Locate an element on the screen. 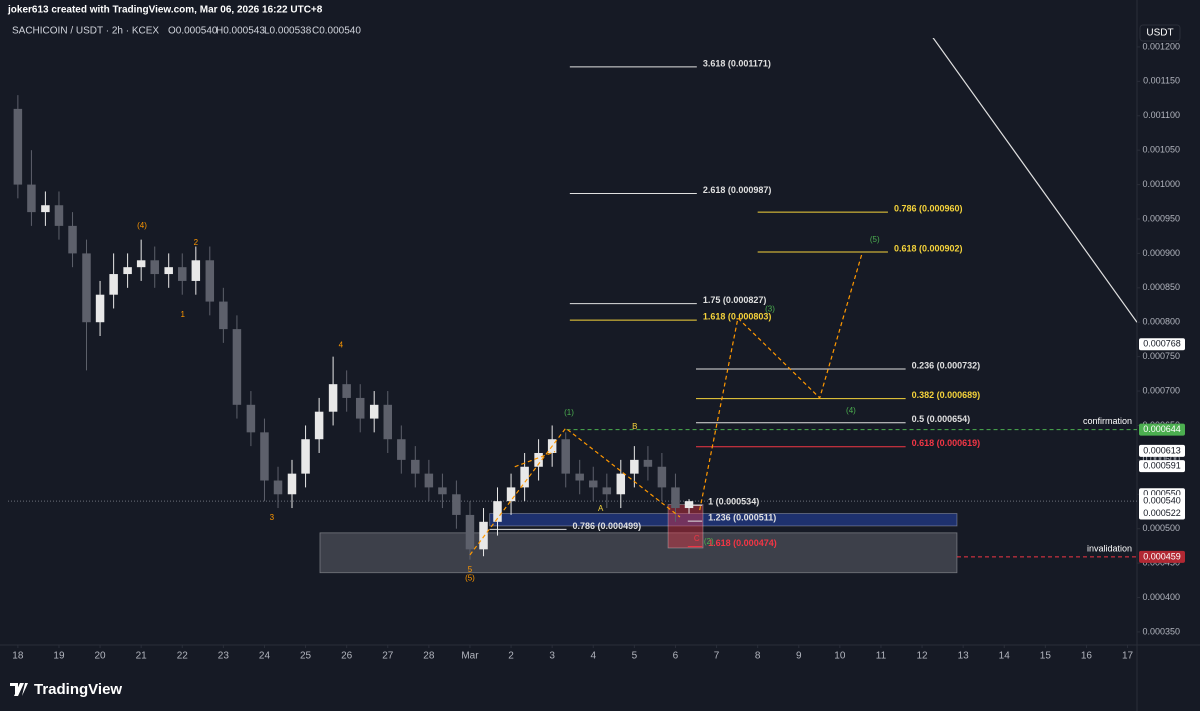 The width and height of the screenshot is (1200, 711). price-label: 0.000591 is located at coordinates (1162, 465).